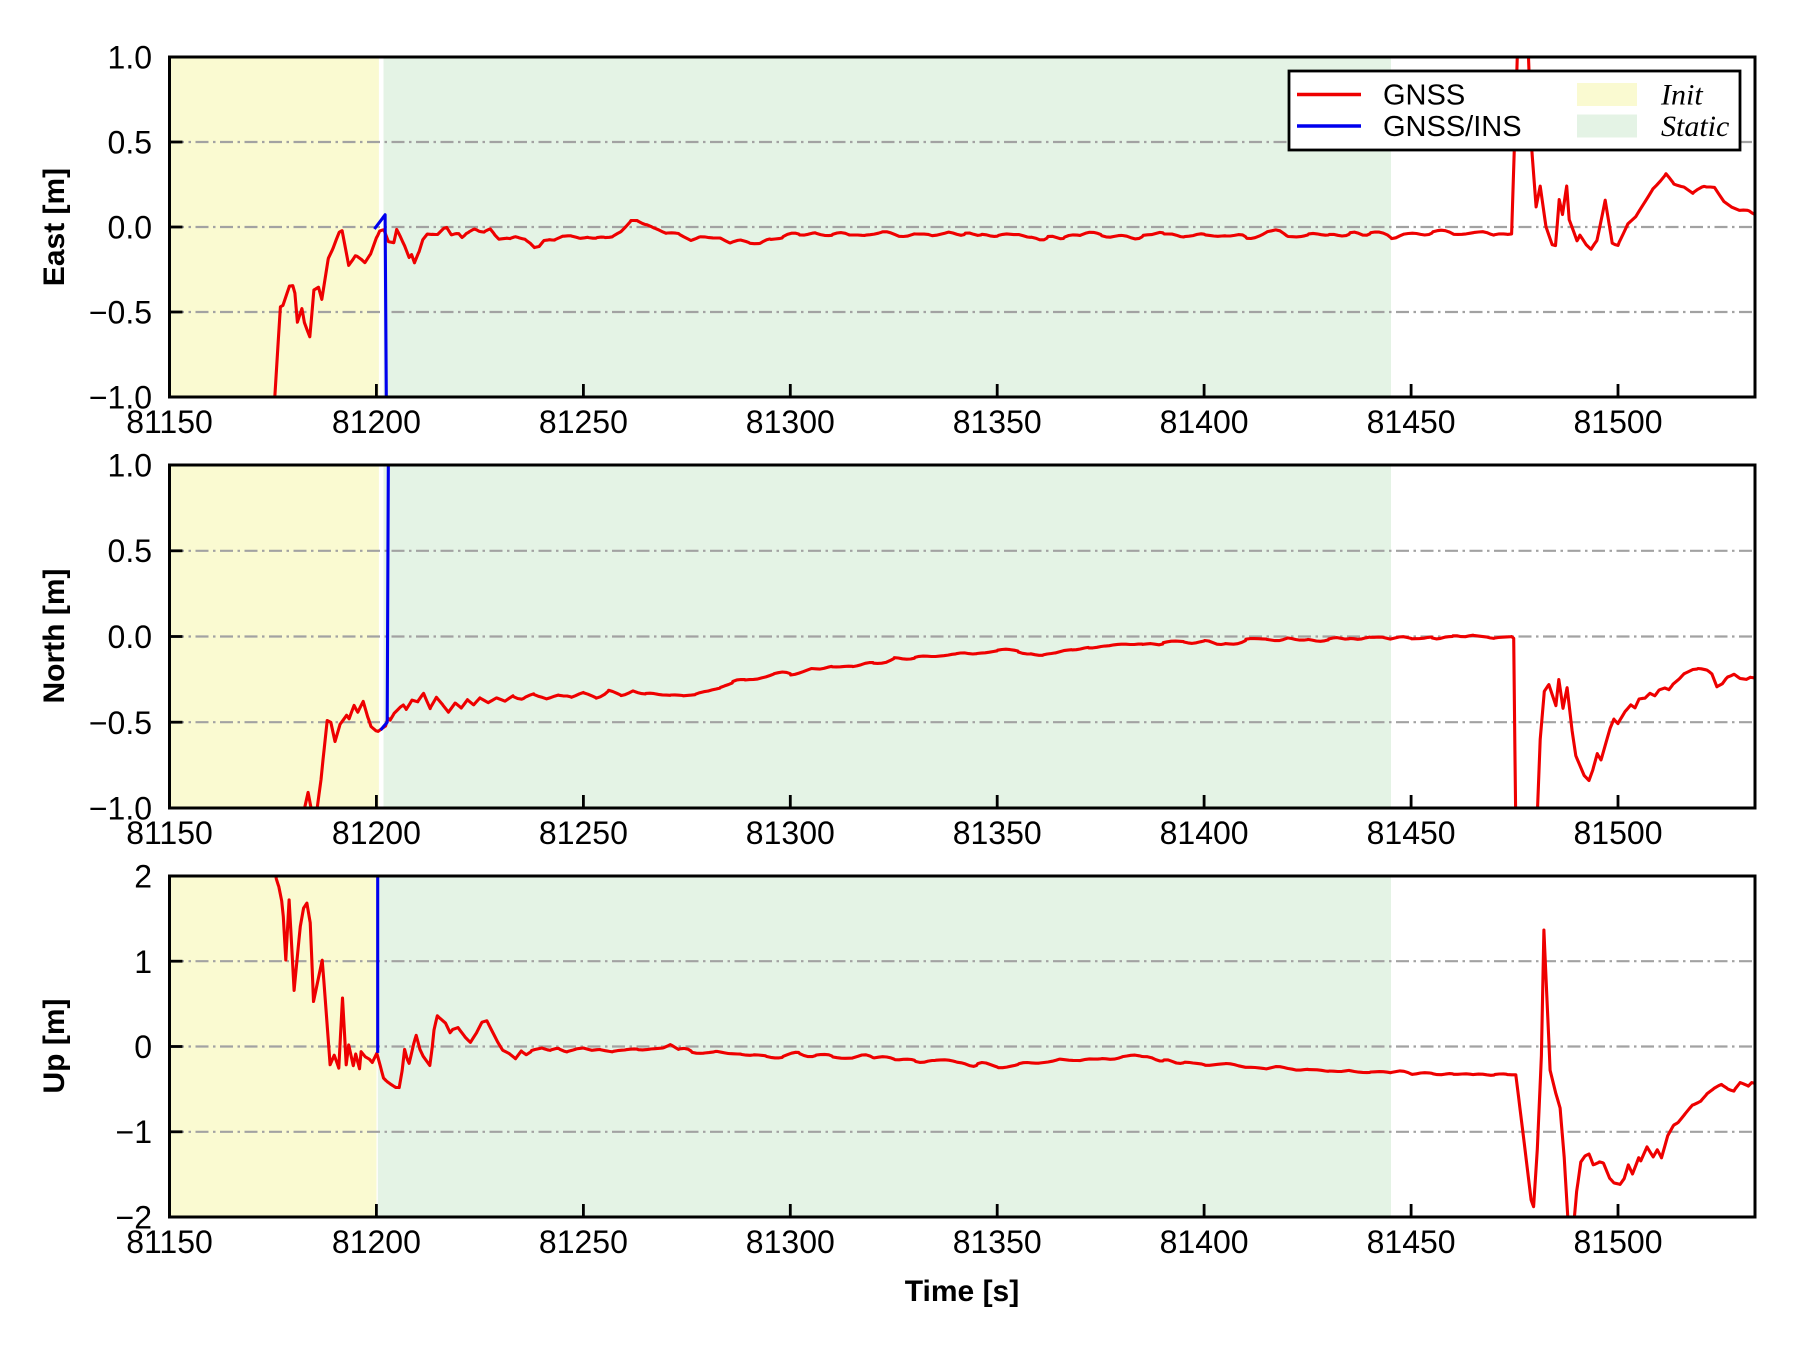  Describe the element at coordinates (962, 1291) in the screenshot. I see `svg-text: Time [s]` at that location.